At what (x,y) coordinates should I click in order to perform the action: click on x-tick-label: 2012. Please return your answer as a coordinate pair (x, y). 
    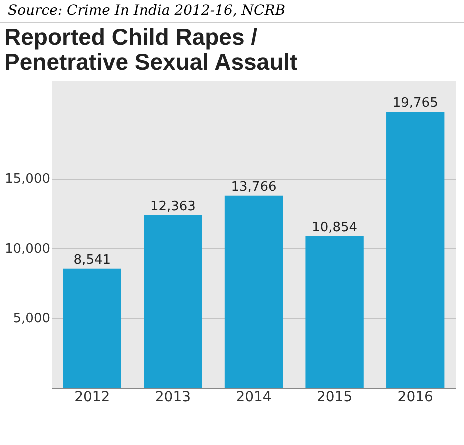
    Looking at the image, I should click on (92, 398).